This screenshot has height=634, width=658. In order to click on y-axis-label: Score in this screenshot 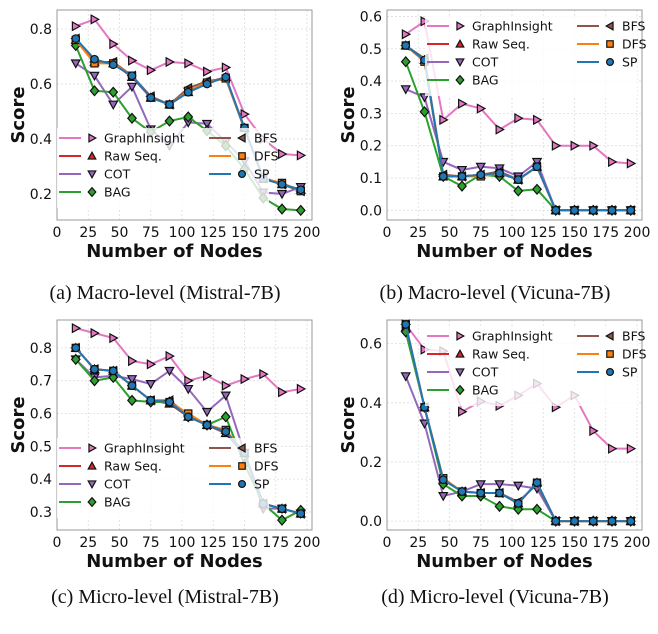, I will do `click(348, 424)`.